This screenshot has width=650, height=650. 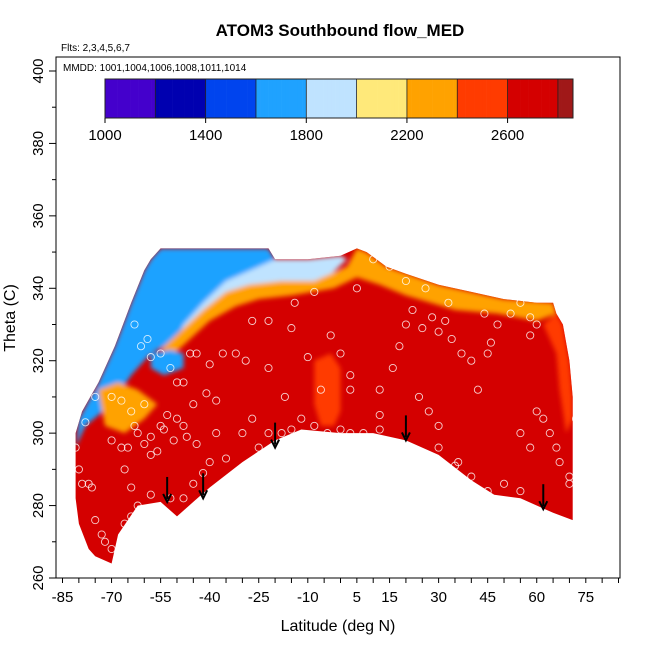 What do you see at coordinates (205, 135) in the screenshot?
I see `colorbar-tick-label: 1400` at bounding box center [205, 135].